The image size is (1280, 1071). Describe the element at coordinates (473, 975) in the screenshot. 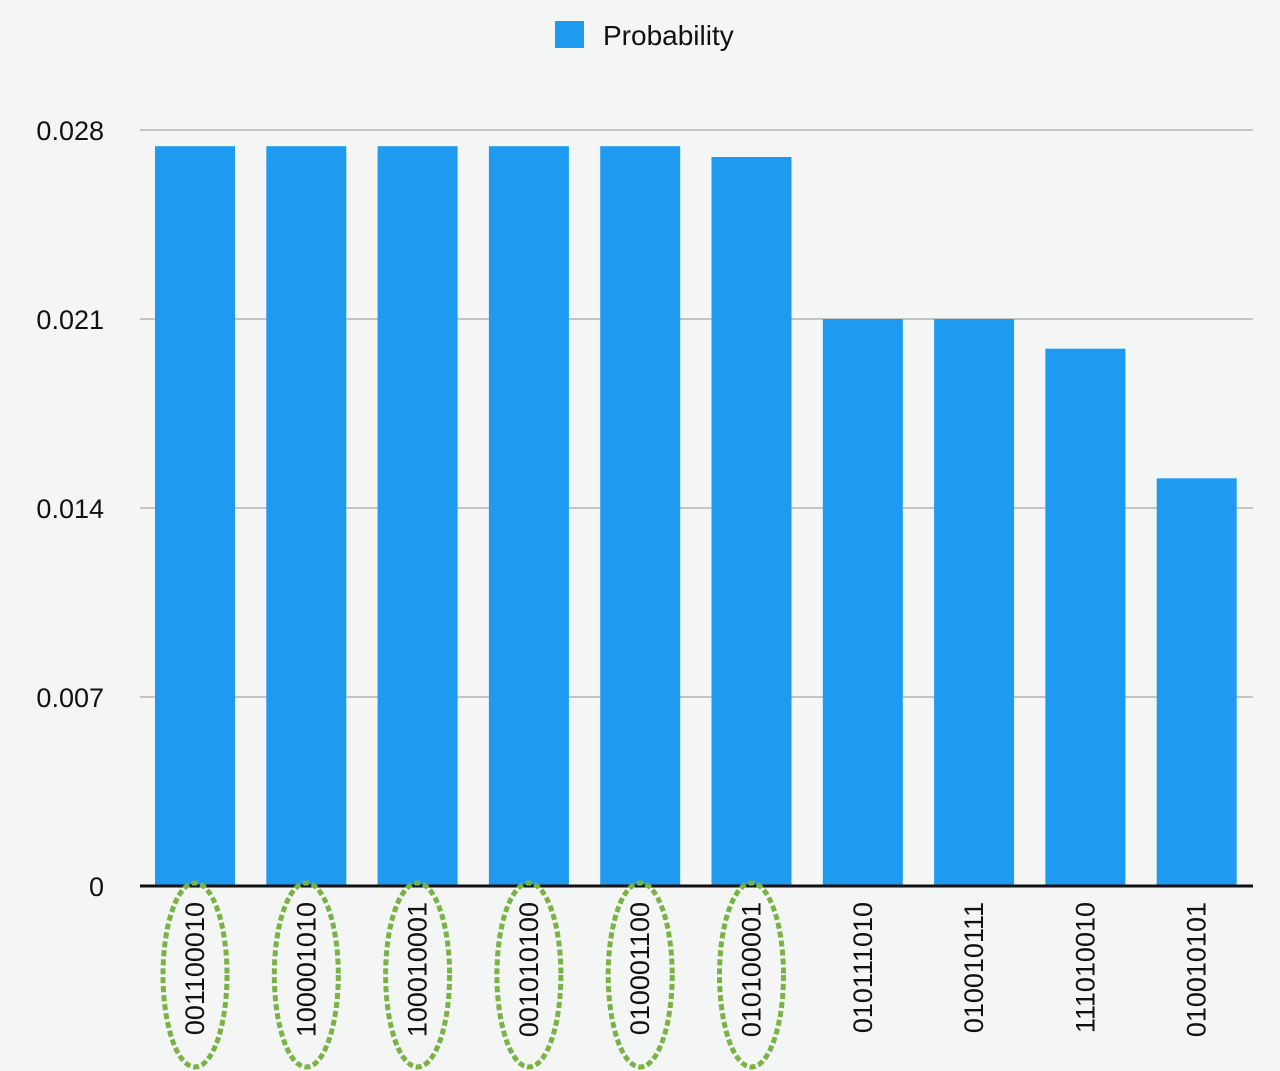

I see `highlight-ellipses` at that location.